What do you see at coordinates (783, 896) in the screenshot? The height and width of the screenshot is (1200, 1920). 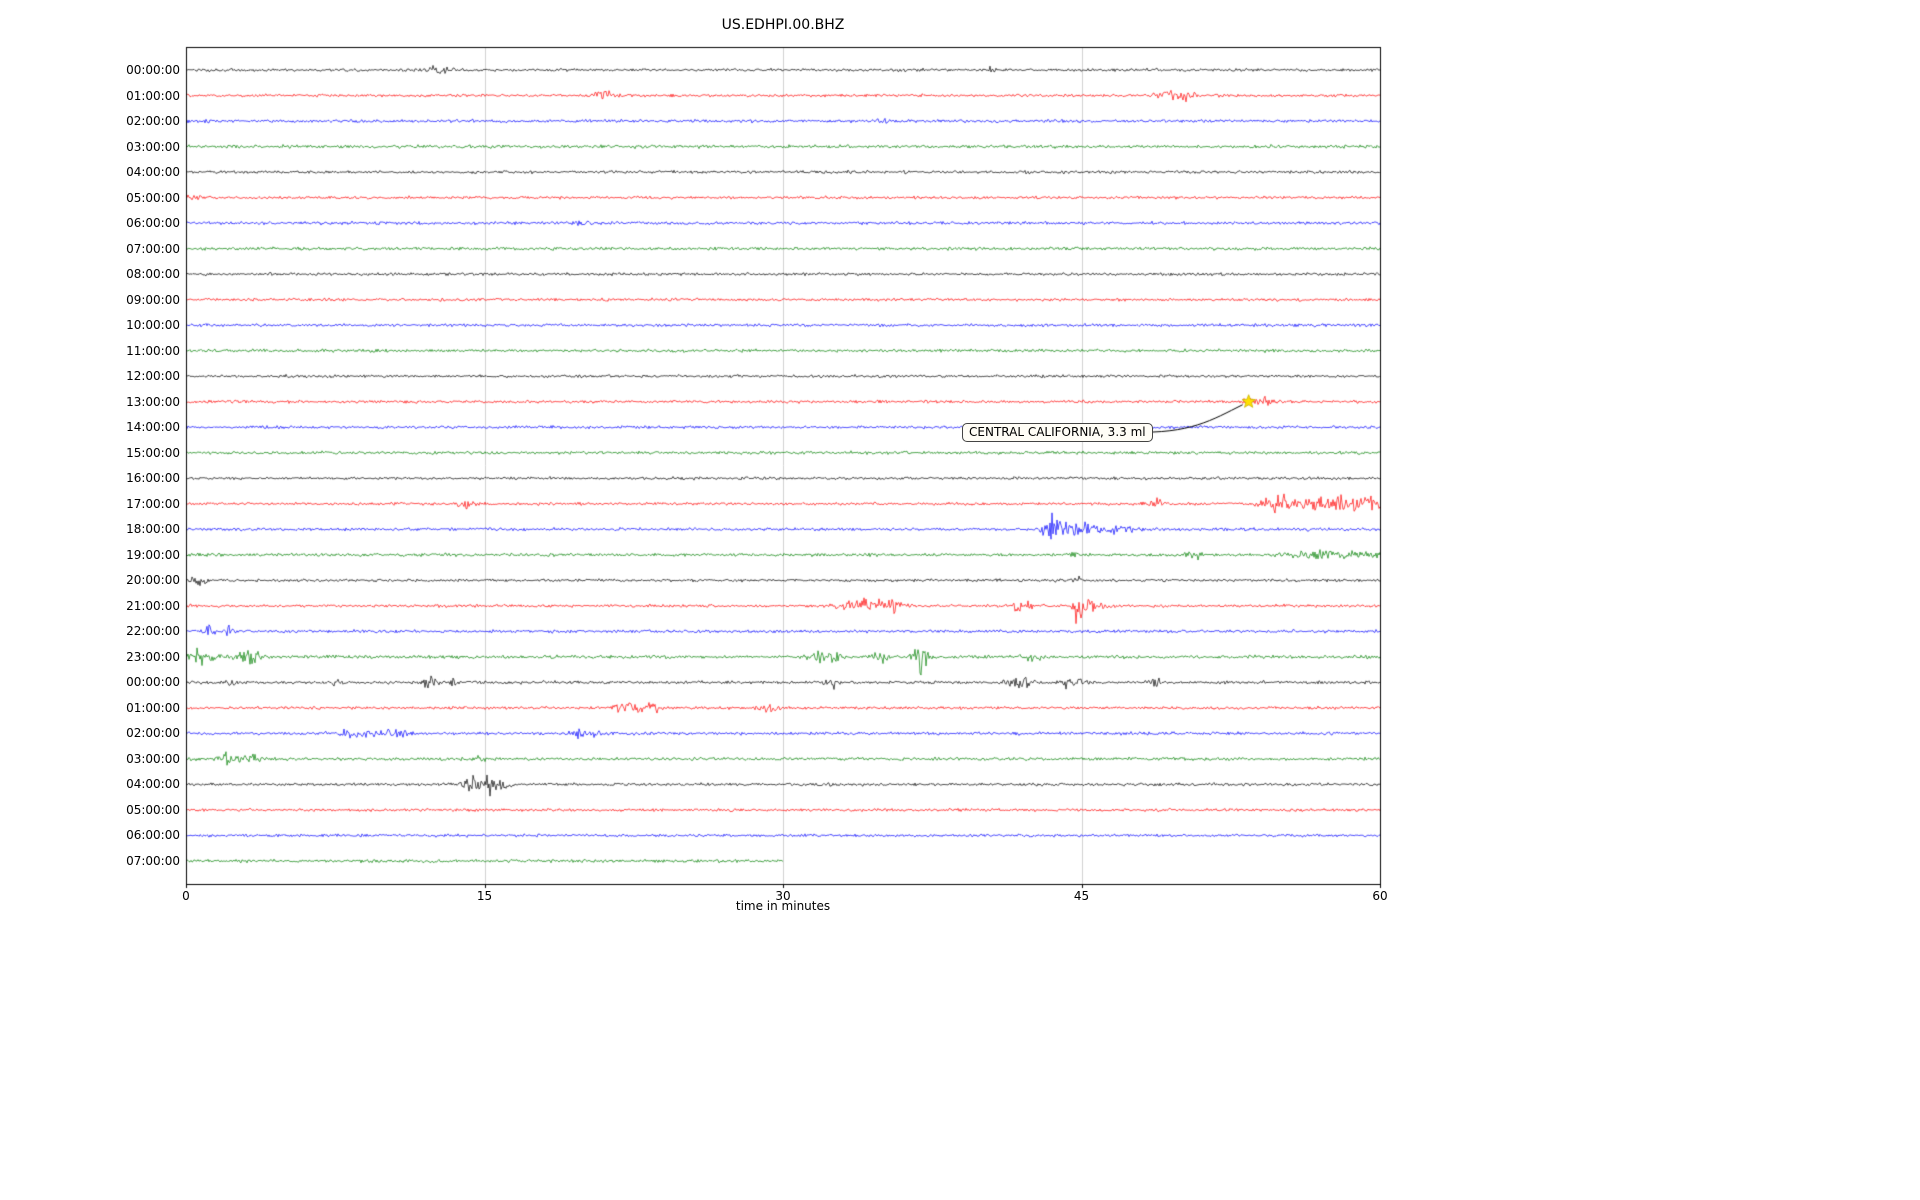 I see `x-tick-label: 30` at bounding box center [783, 896].